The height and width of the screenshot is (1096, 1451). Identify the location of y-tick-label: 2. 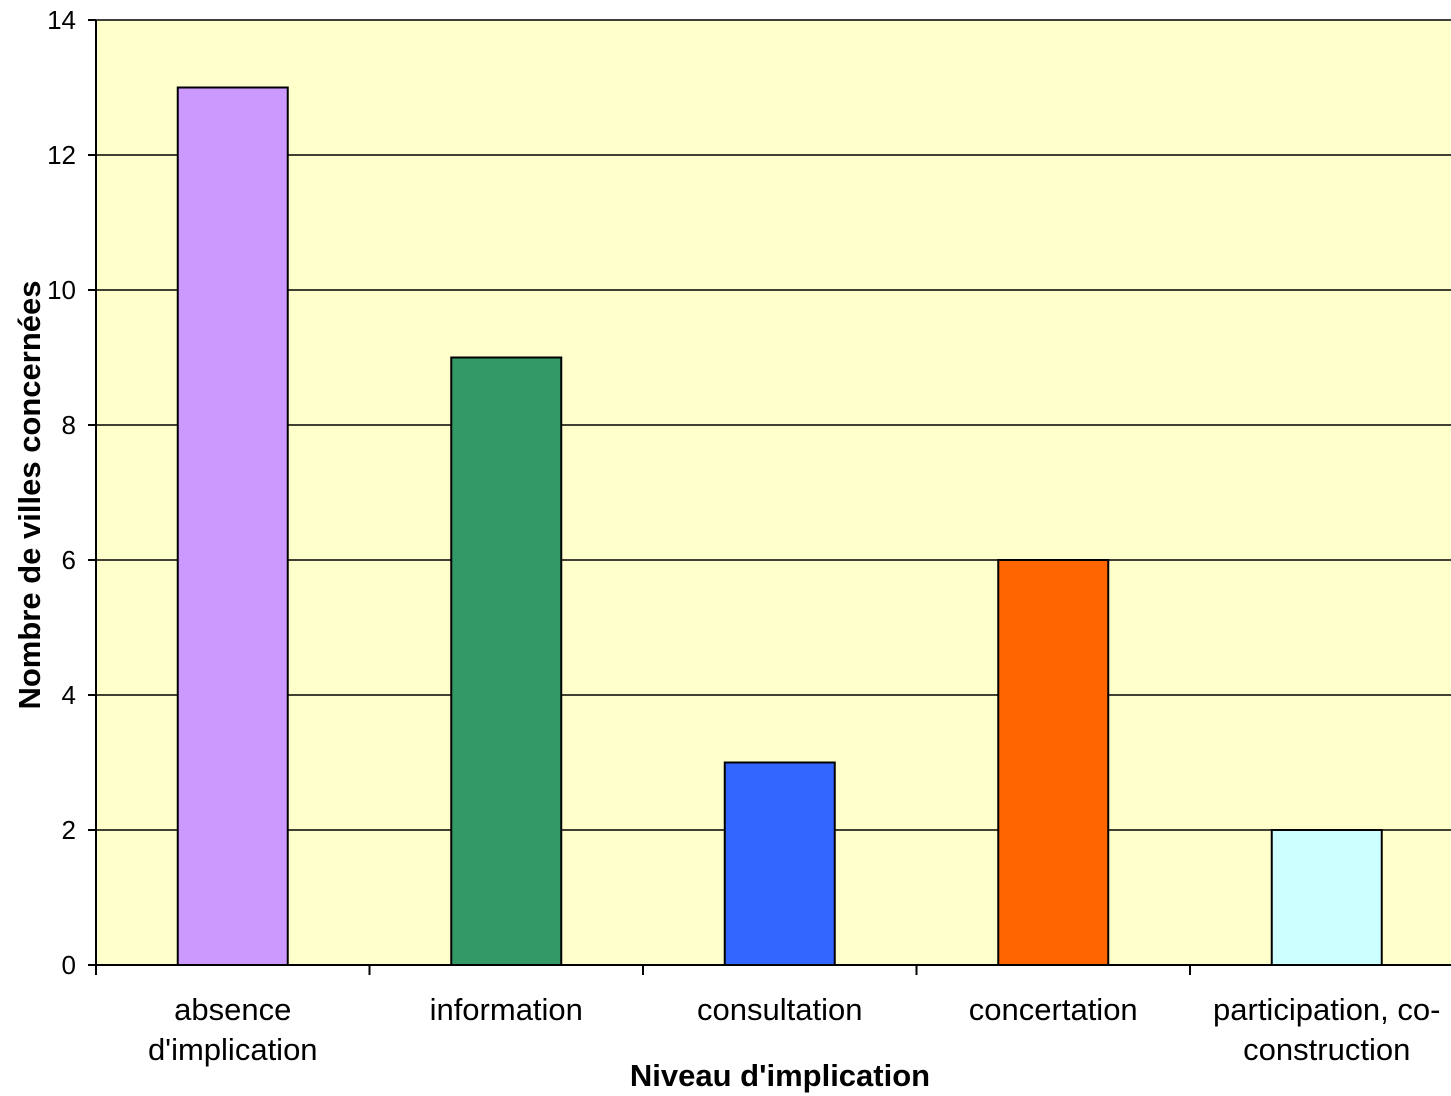
(69, 830).